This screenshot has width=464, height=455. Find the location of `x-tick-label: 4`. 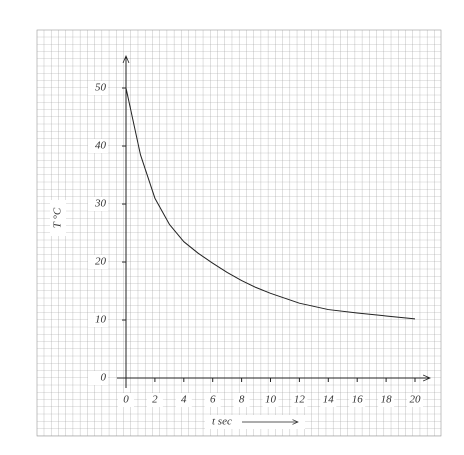

x-tick-label: 4 is located at coordinates (184, 400).